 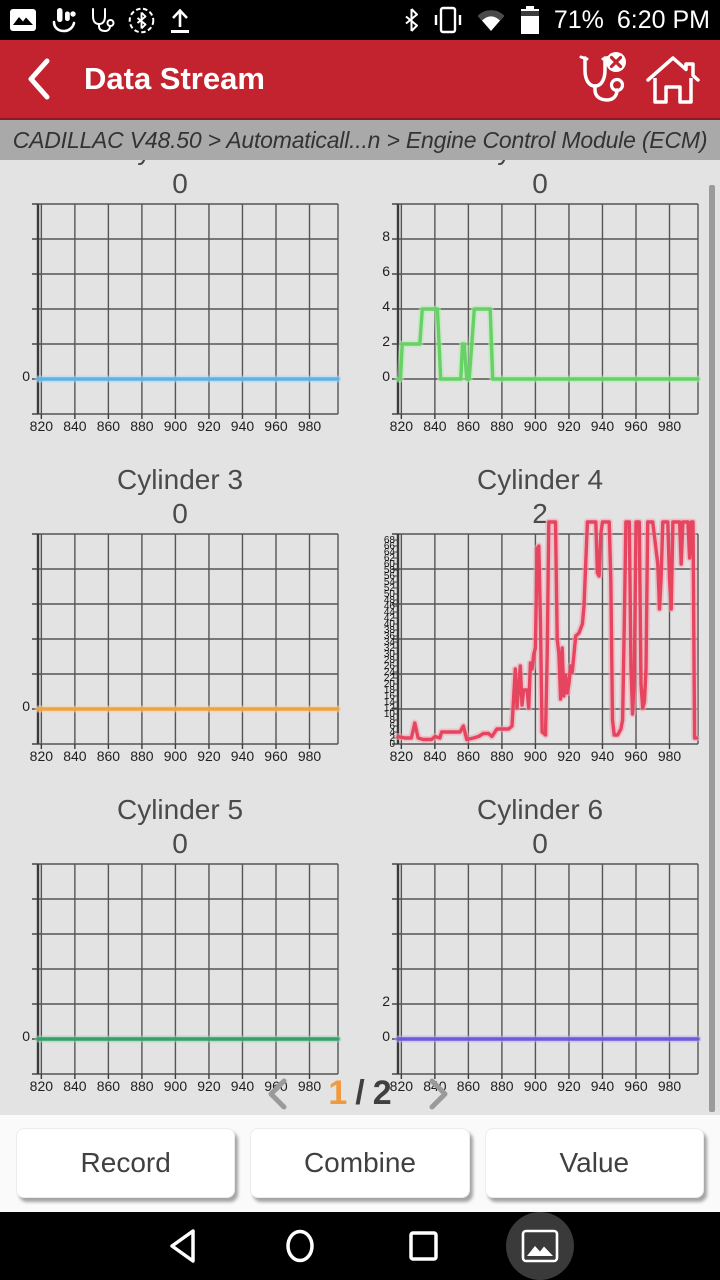 I want to click on status-bar-system: 71% 6:20 PM, so click(x=556, y=20).